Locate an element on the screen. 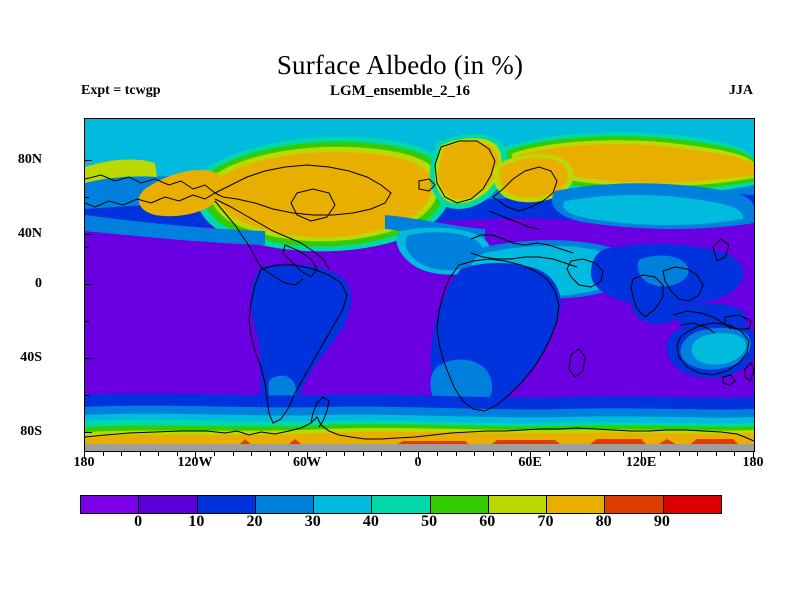 The image size is (800, 600). x-tick-label-60e: 60E is located at coordinates (530, 462).